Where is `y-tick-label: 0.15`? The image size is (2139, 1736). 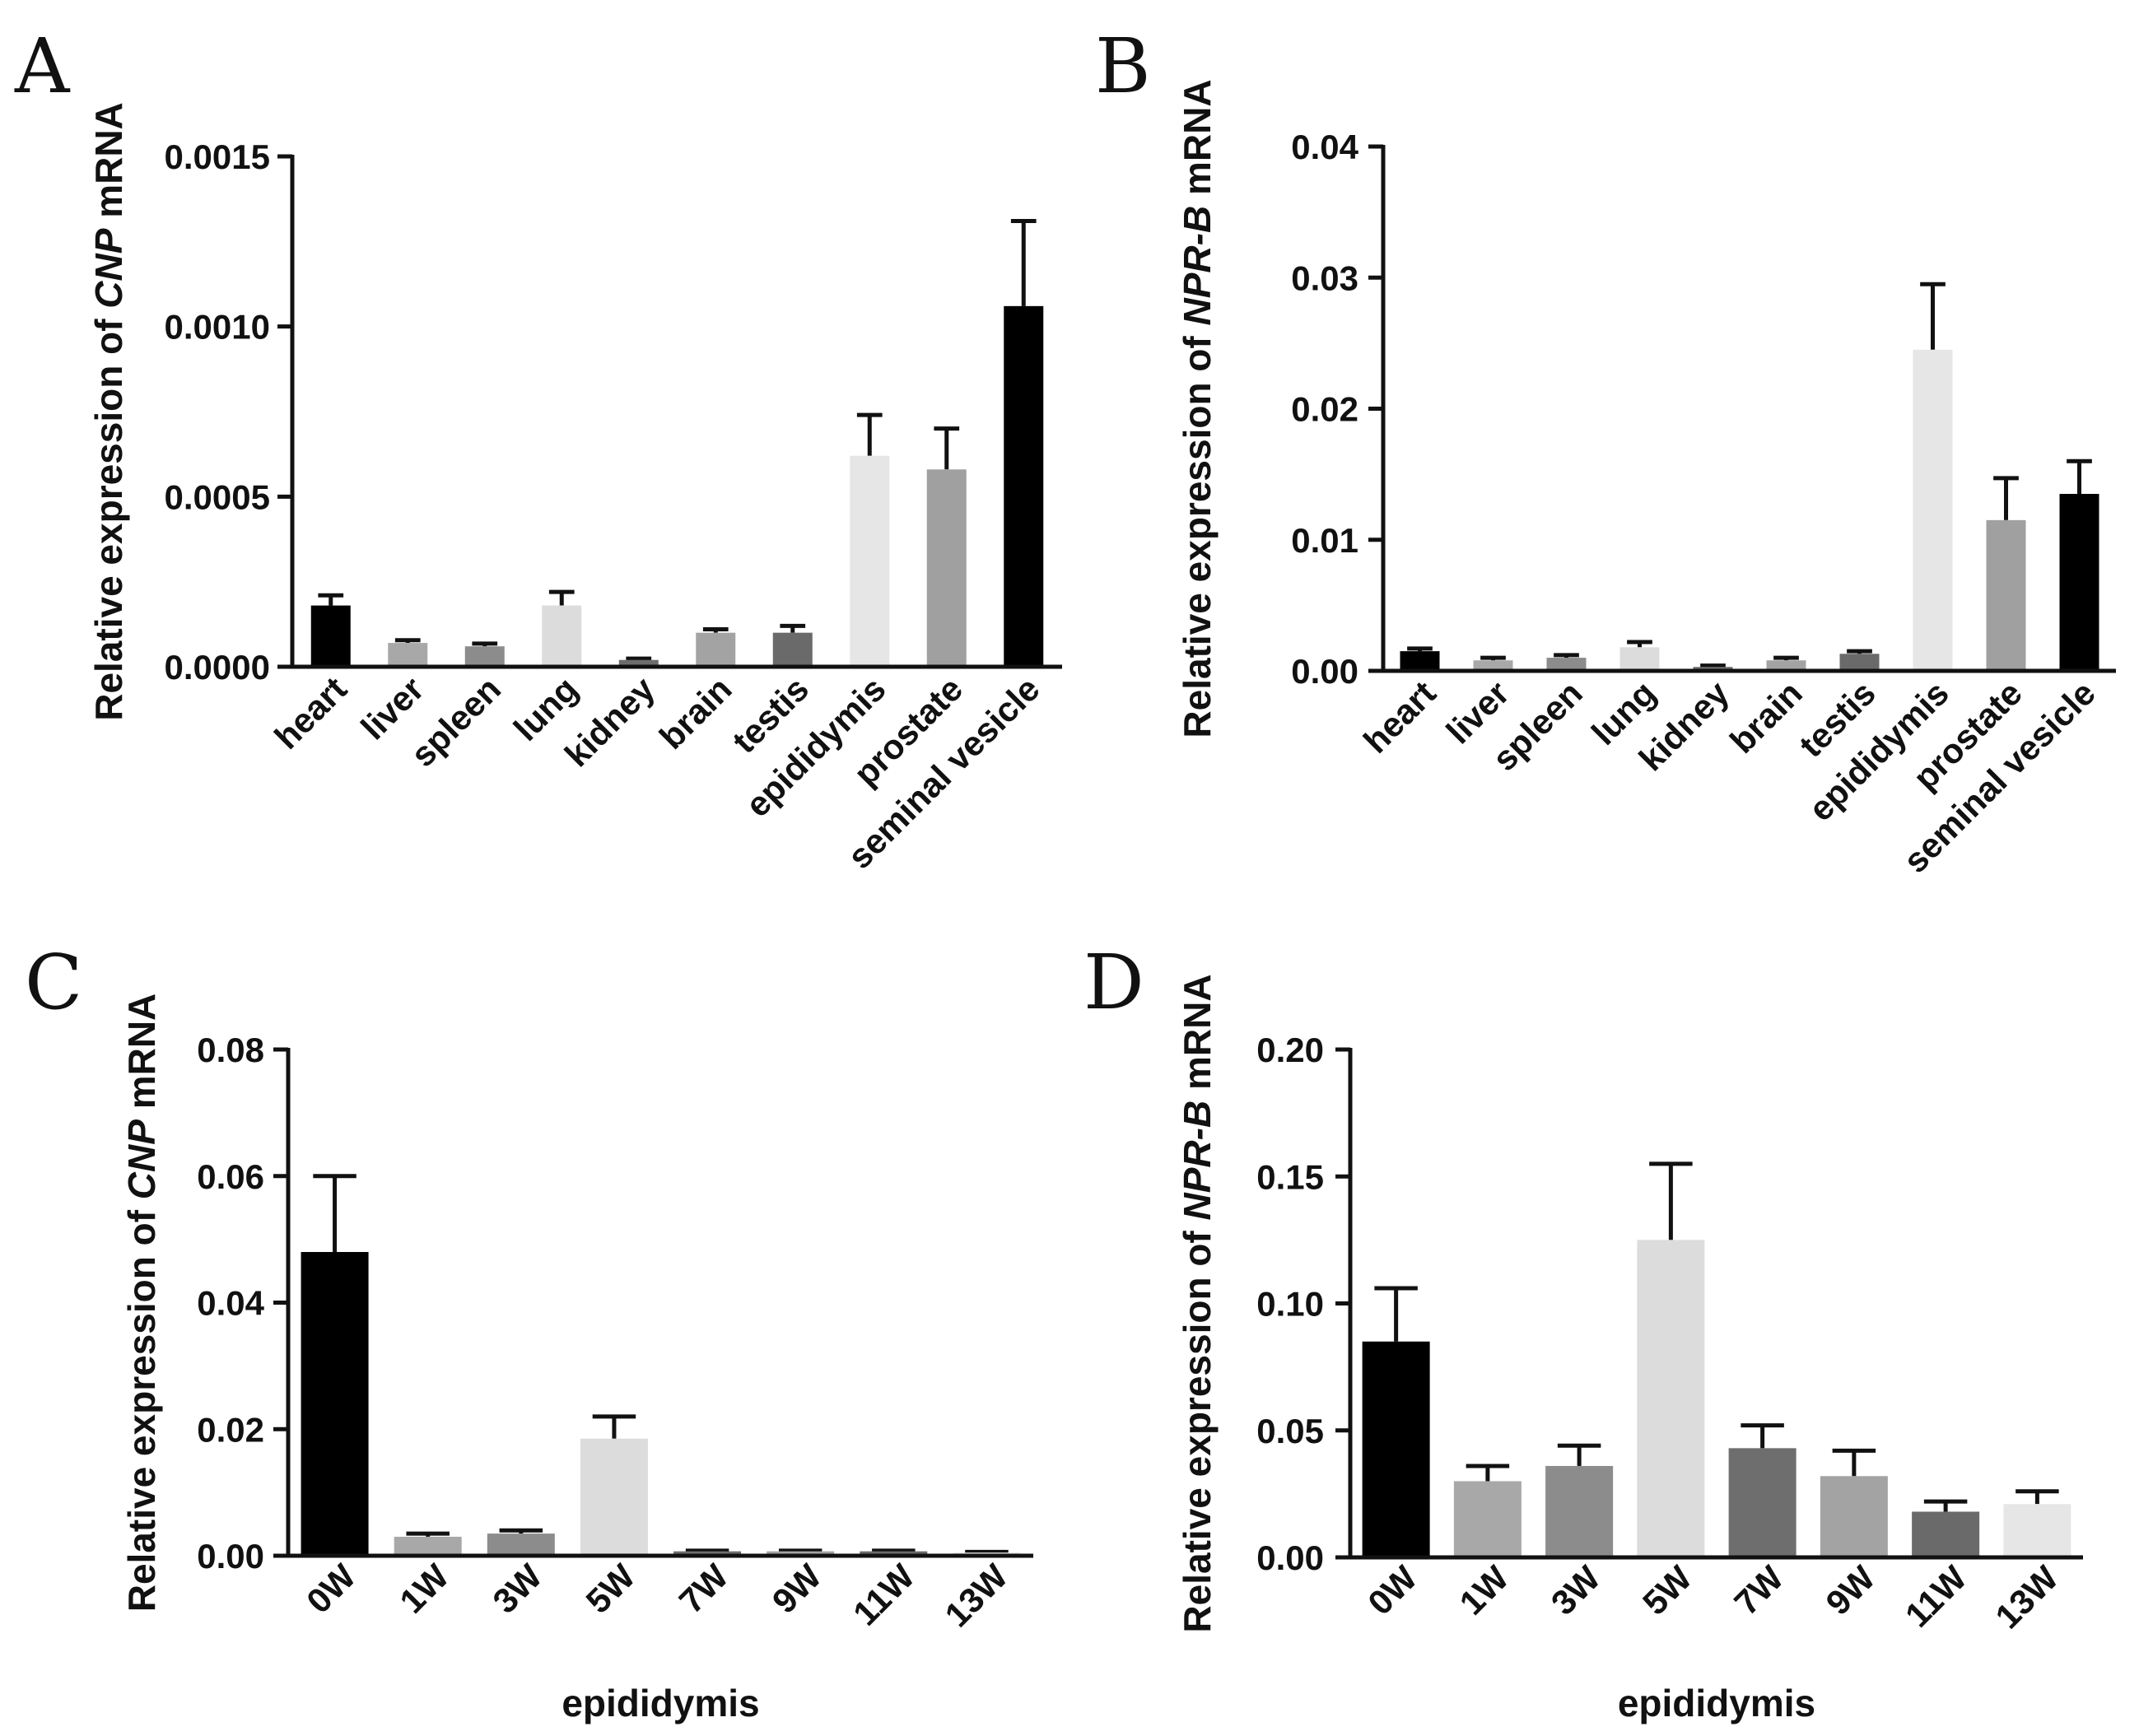
y-tick-label: 0.15 is located at coordinates (1290, 1176).